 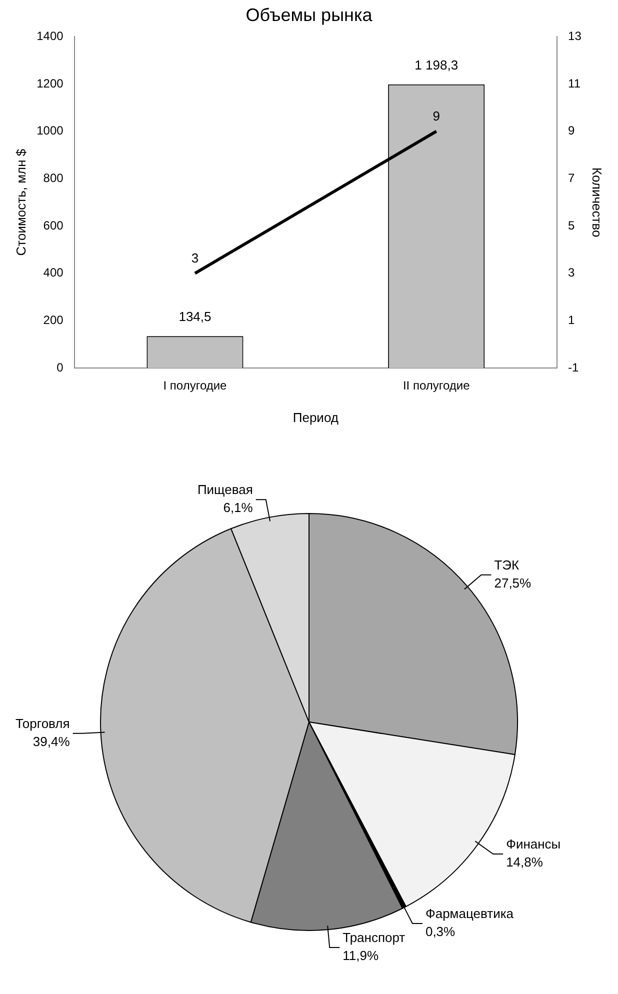 What do you see at coordinates (50, 131) in the screenshot?
I see `y-tick-label: 1000` at bounding box center [50, 131].